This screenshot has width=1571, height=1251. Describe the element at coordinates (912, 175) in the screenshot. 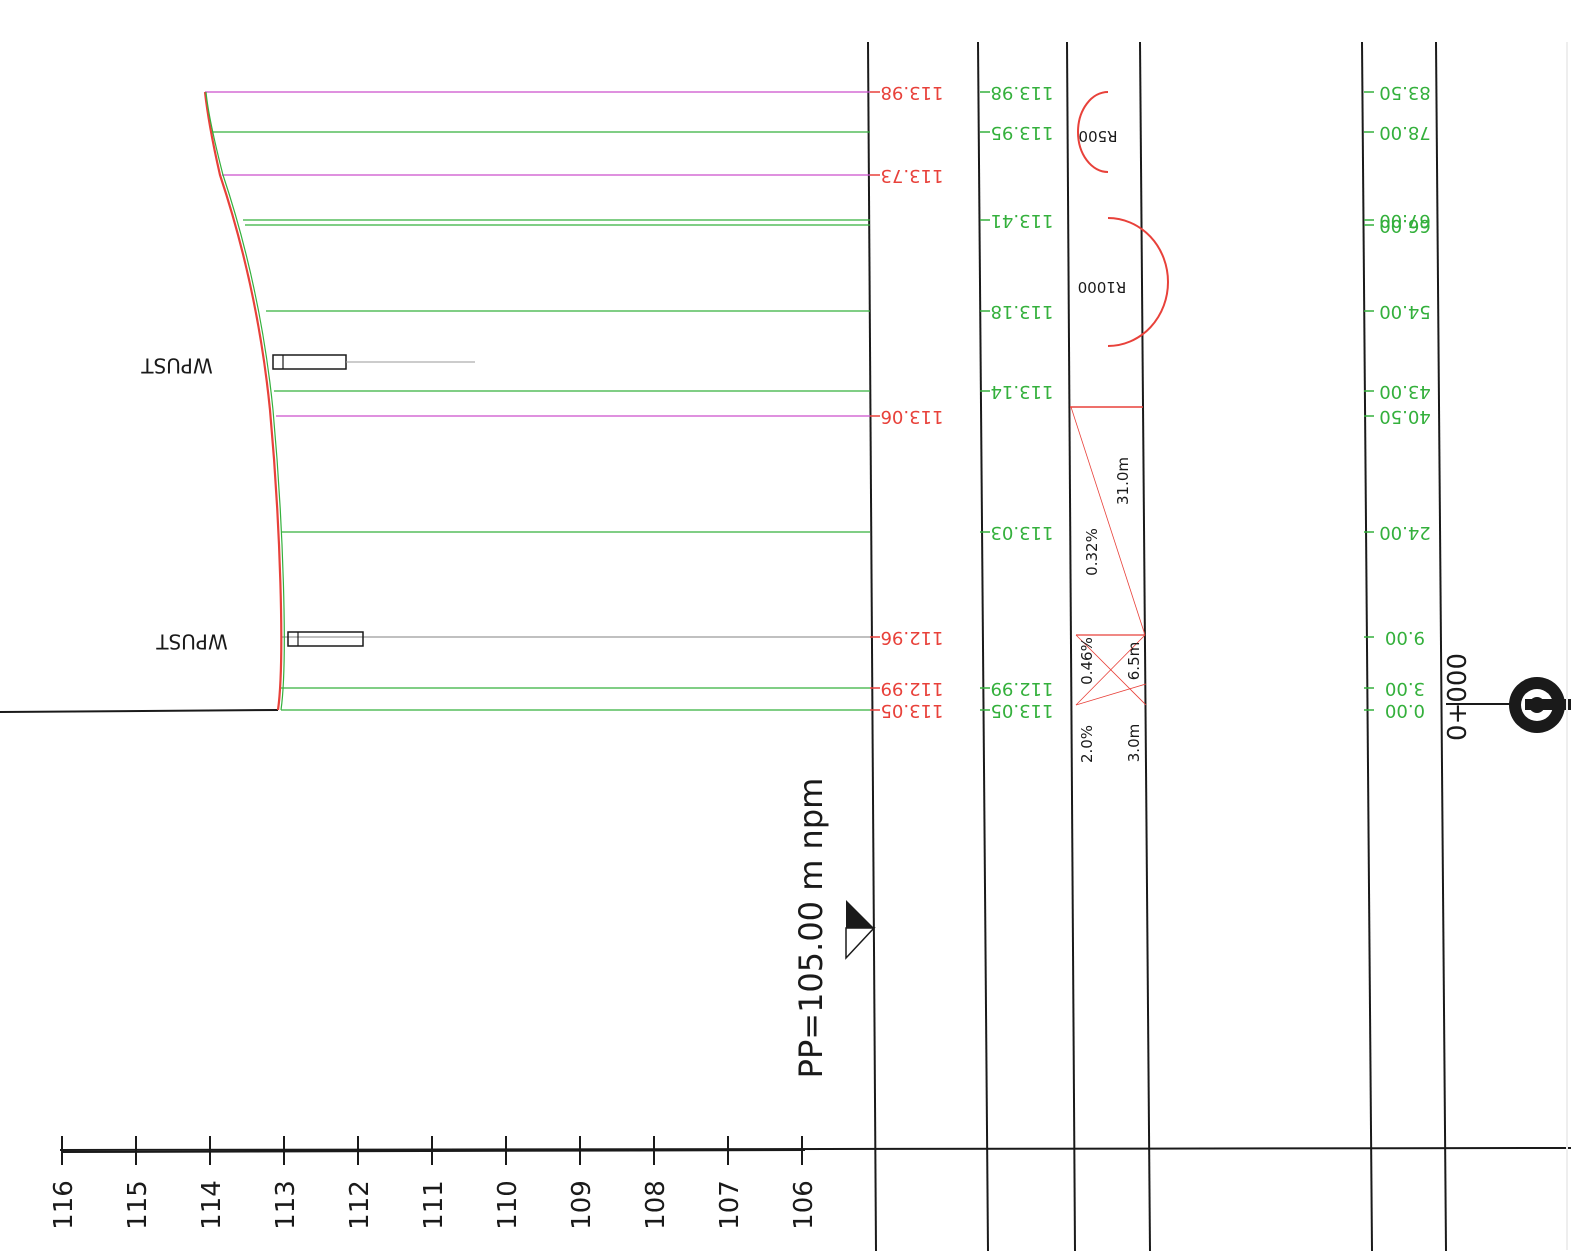

I see `design-elevation-label: 113.73` at that location.